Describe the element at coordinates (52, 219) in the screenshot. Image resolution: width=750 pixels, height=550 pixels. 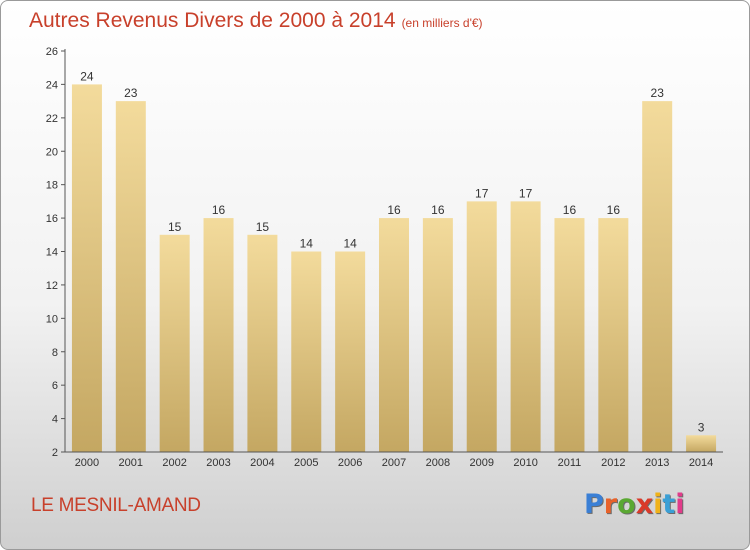
I see `y-tick-label: 16` at that location.